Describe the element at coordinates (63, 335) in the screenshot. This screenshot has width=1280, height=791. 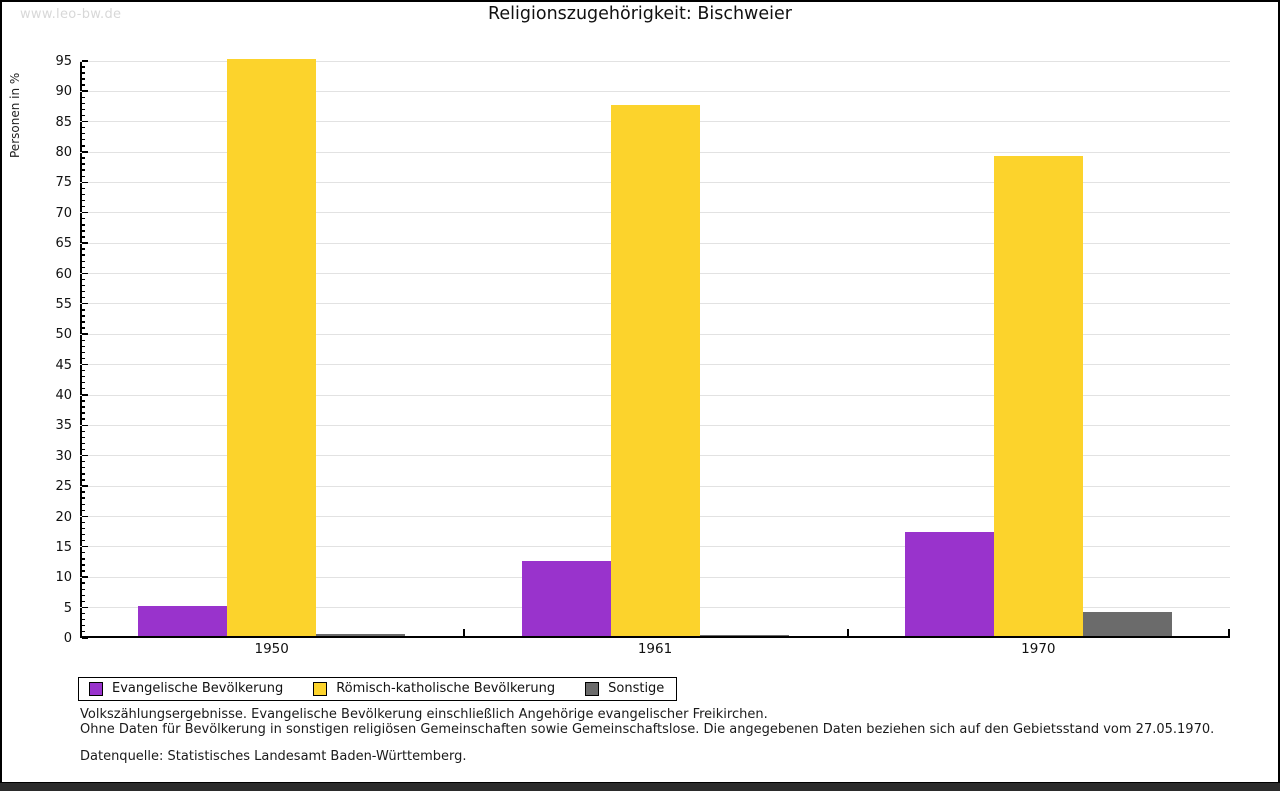
I see `y-tick-label: 50` at that location.